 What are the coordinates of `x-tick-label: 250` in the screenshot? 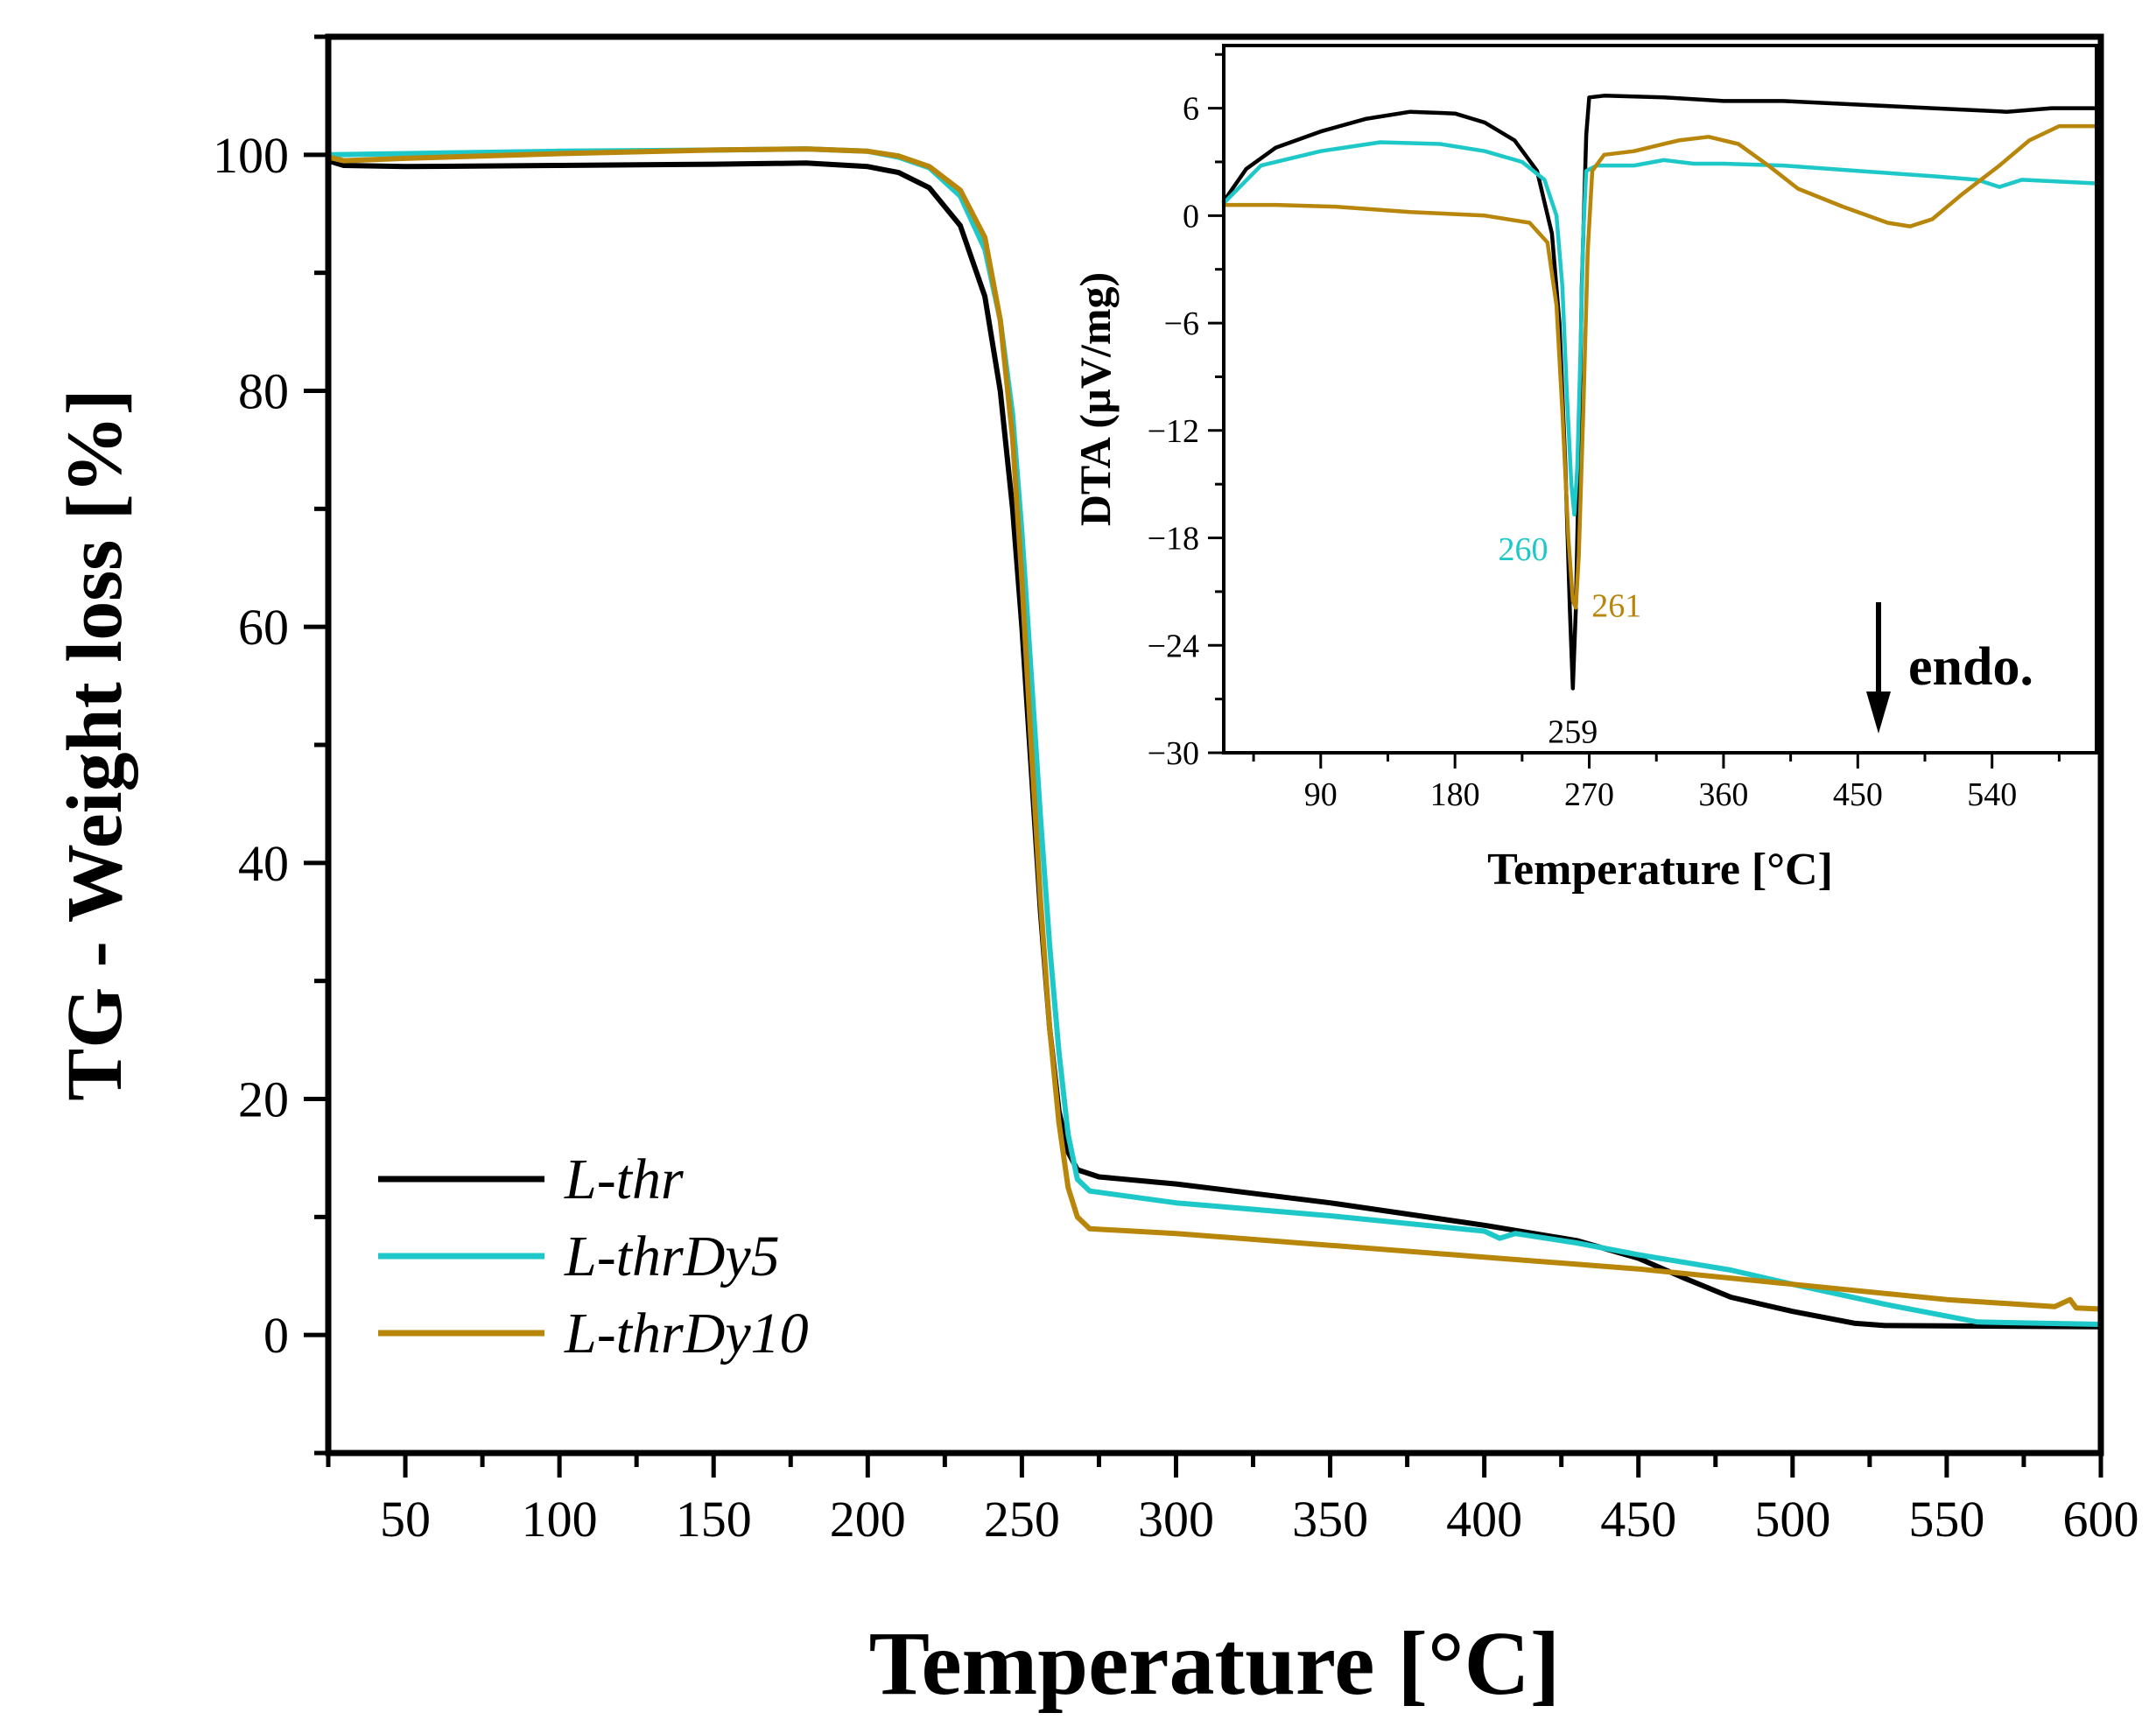 It's located at (1022, 1519).